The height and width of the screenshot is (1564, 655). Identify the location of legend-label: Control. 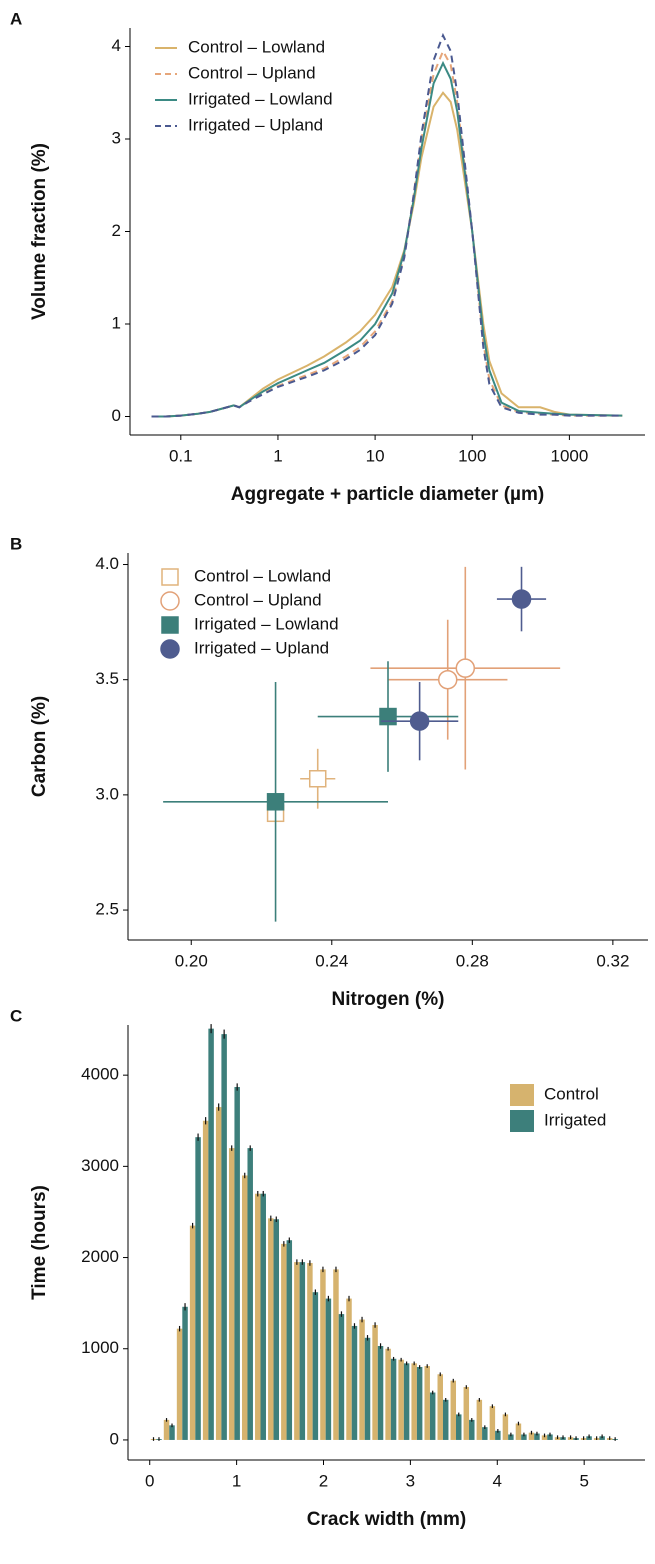
(571, 1093).